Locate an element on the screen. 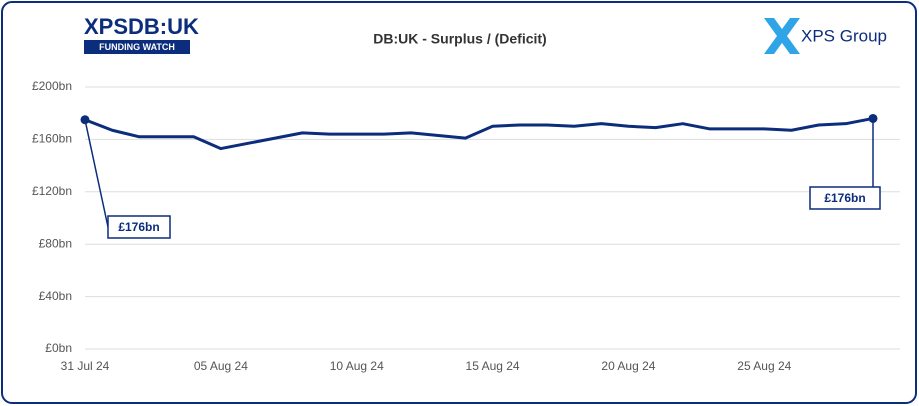 The image size is (919, 406). y-tick-label: £200bn is located at coordinates (52, 86).